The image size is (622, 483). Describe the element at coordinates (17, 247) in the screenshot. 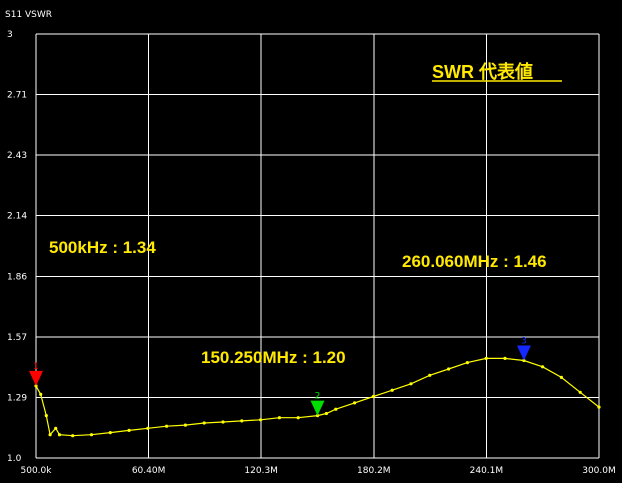

I see `y-tick-labels: 3 2.71 2.43 2.14 1.86 1.57 1.29 1.0` at that location.